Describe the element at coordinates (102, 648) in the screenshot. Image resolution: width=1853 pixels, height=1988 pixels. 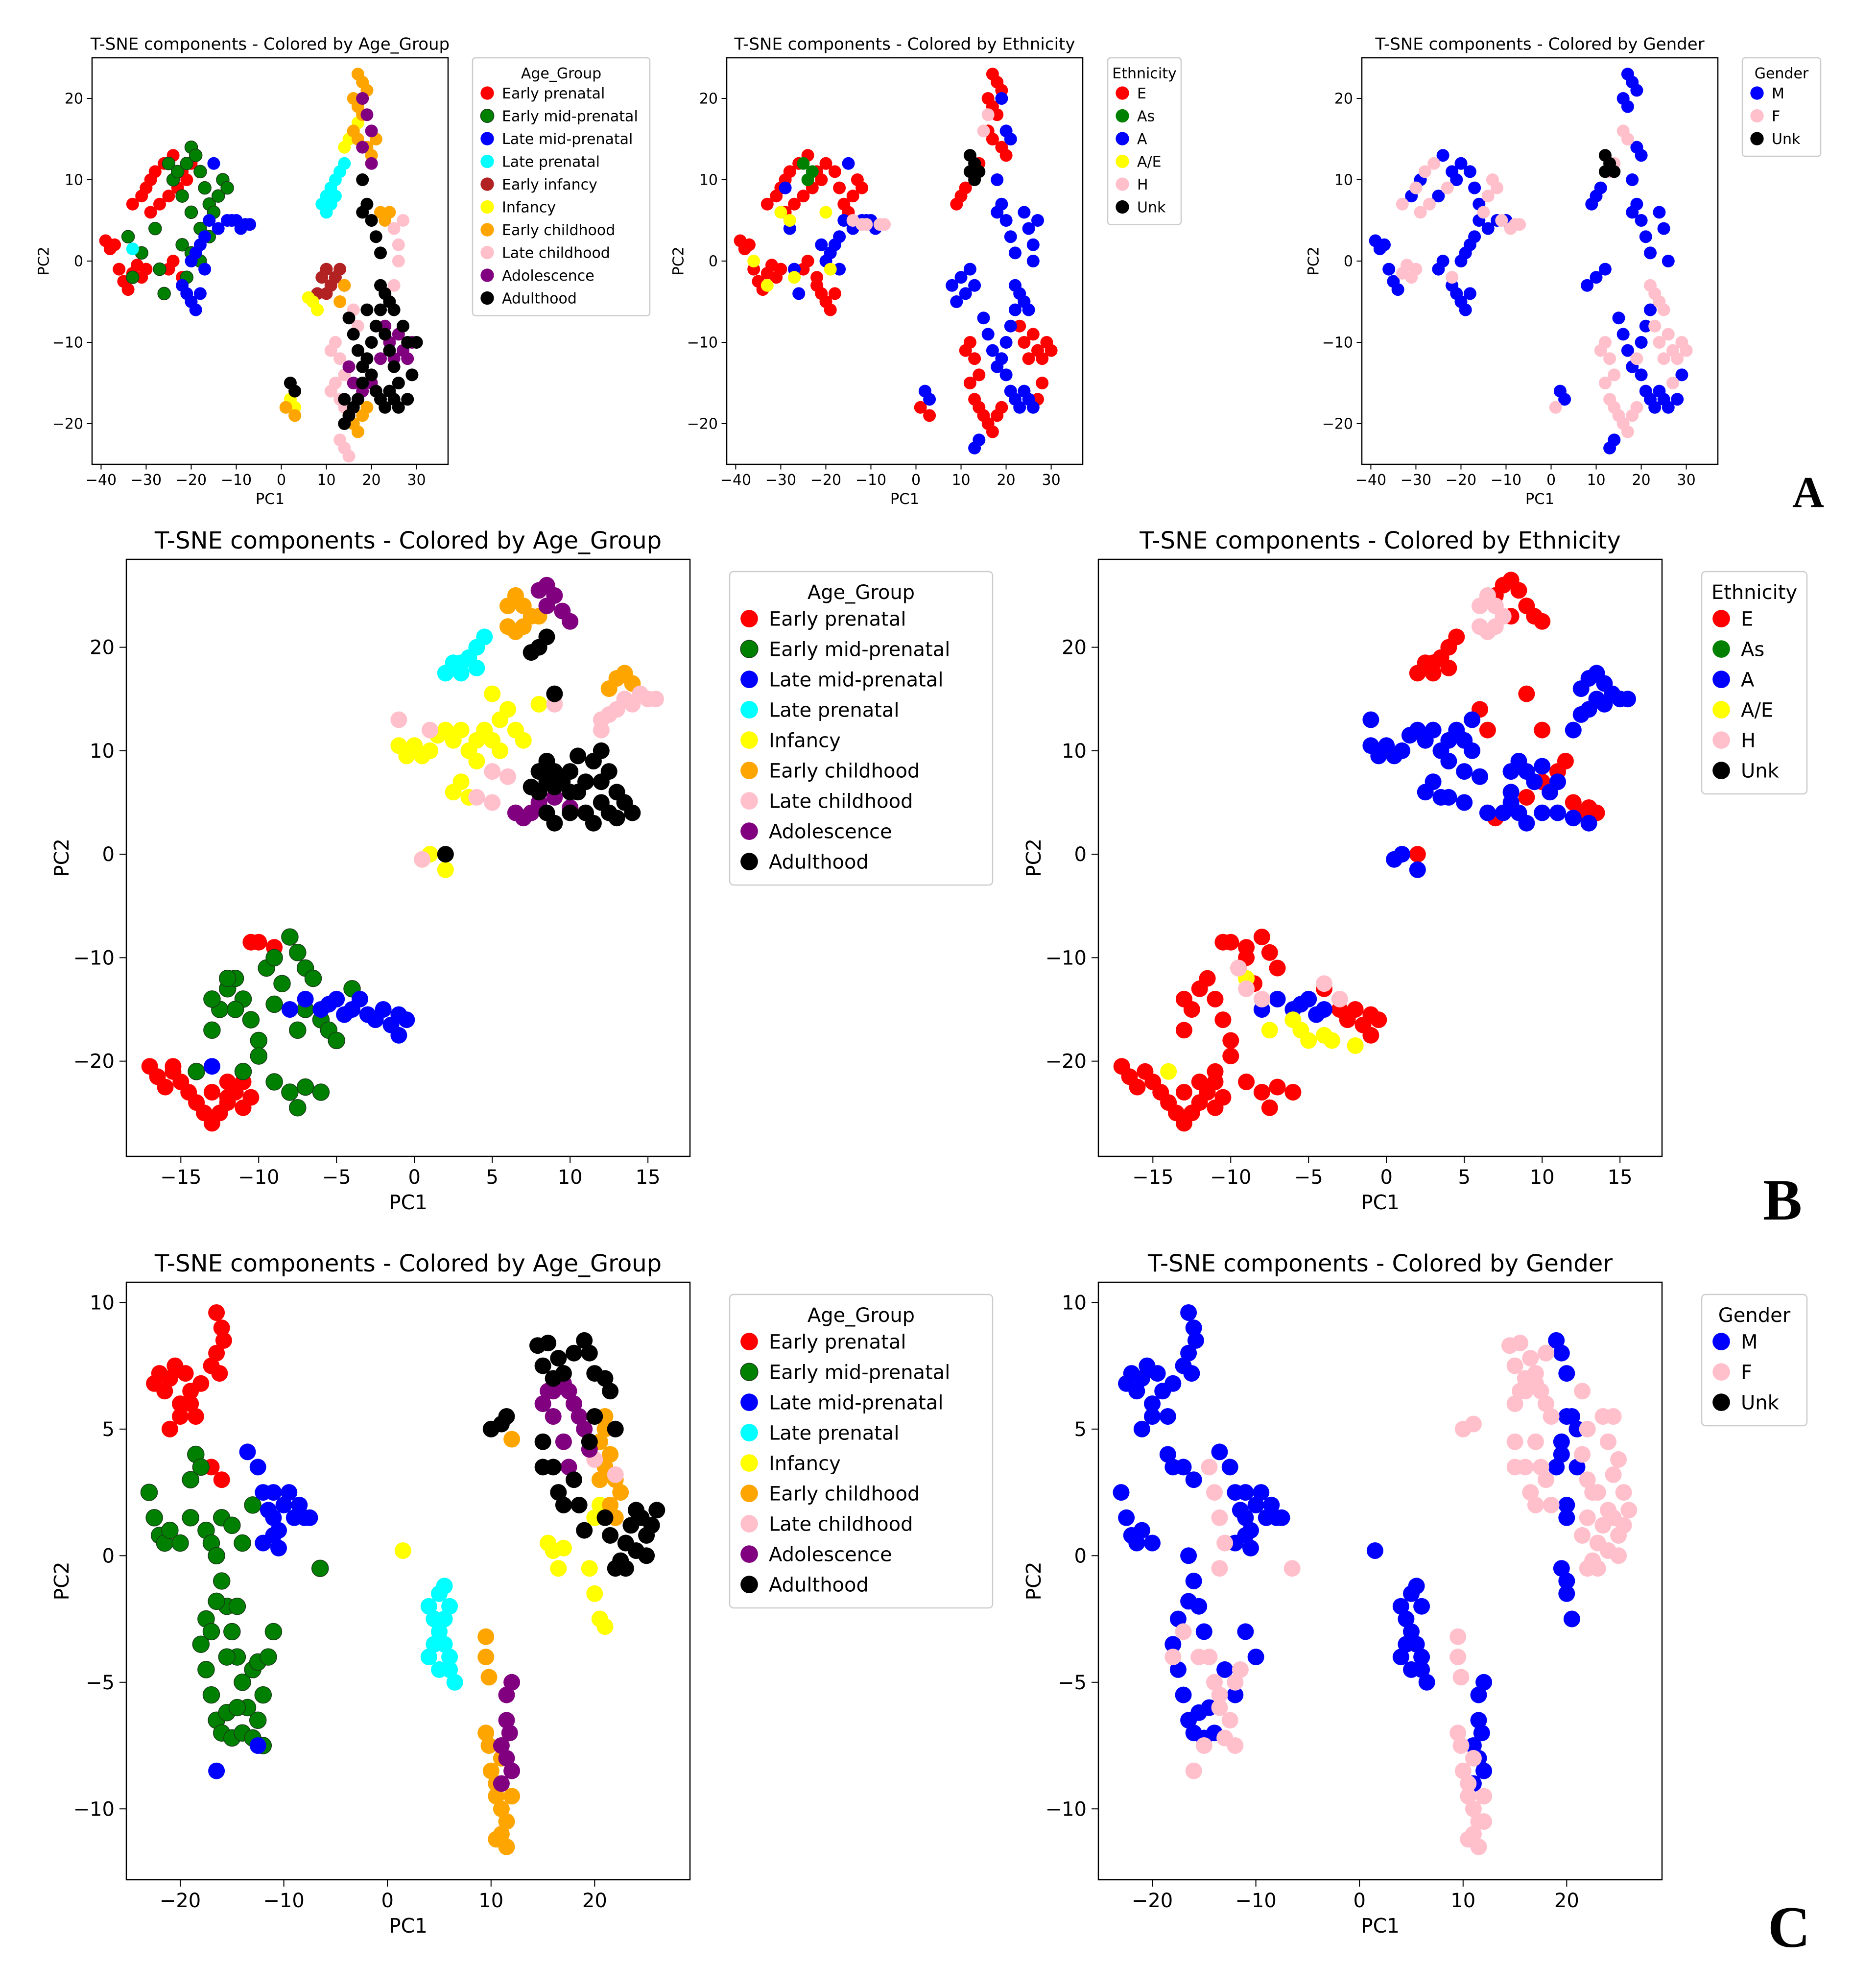
I see `y-tick-label: 20` at that location.